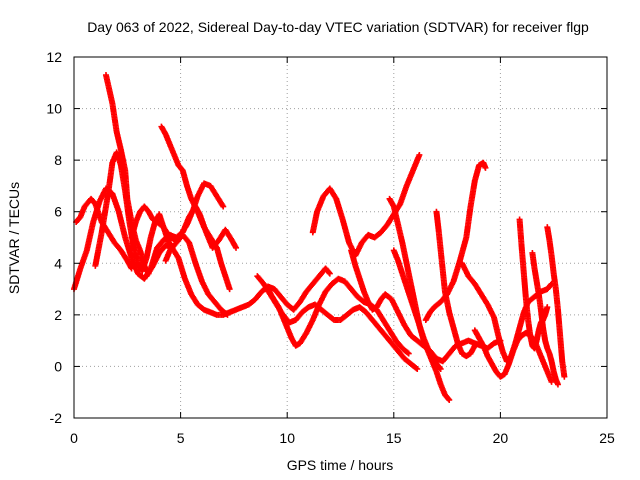  Describe the element at coordinates (394, 438) in the screenshot. I see `x-tick-label: 15` at that location.